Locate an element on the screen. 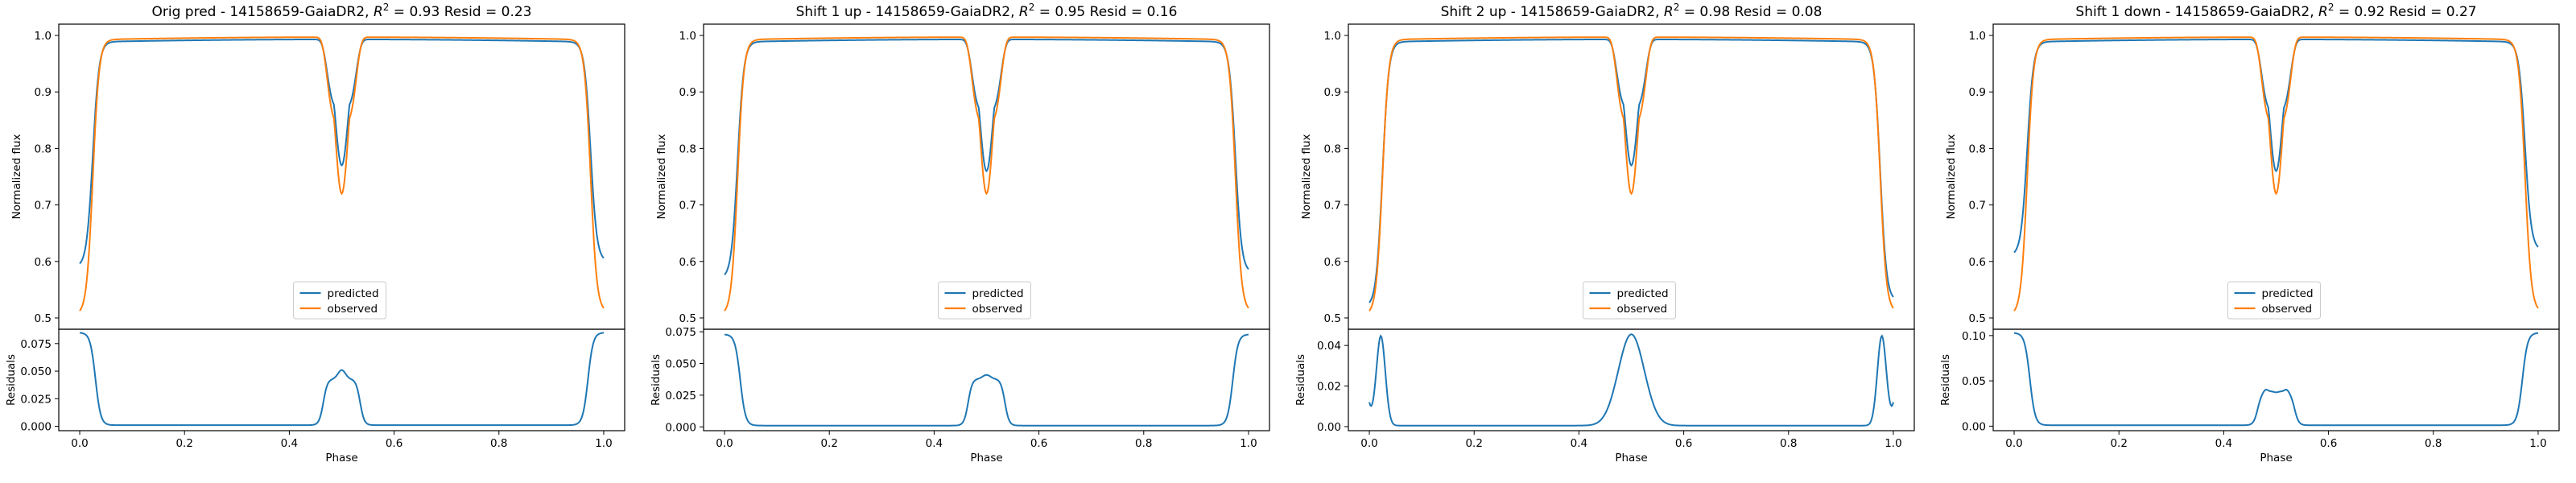 The width and height of the screenshot is (2576, 483). residual-y-tick-label: 0.04 is located at coordinates (1329, 346).